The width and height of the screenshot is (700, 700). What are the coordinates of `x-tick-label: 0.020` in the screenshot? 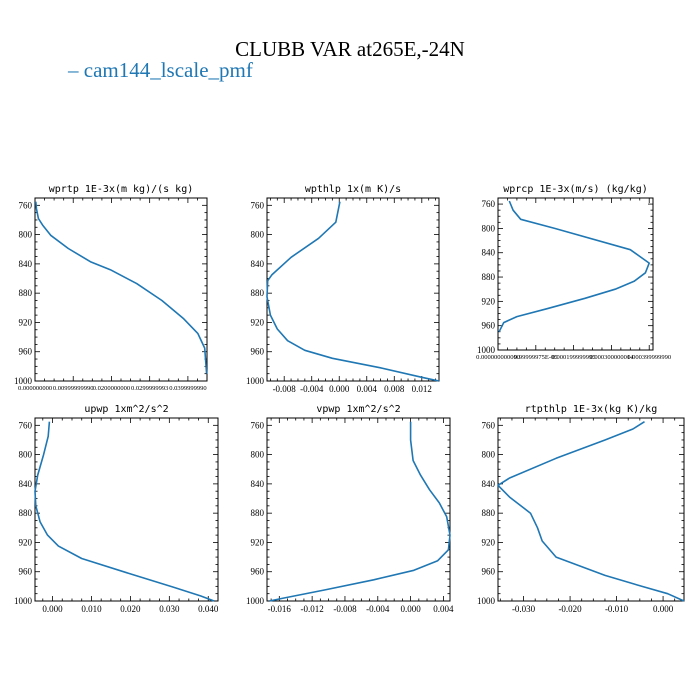 It's located at (130, 609).